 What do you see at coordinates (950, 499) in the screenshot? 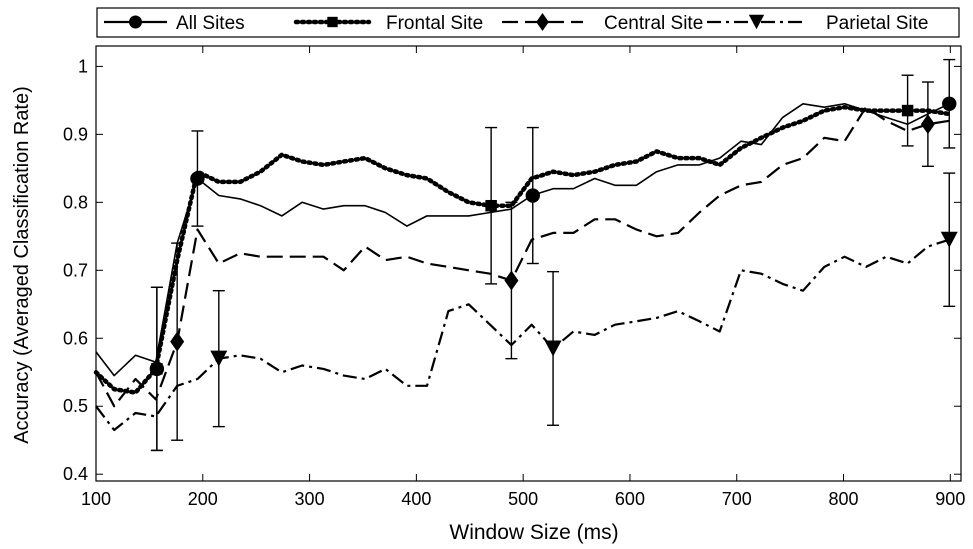
I see `x-tick-label: 900` at bounding box center [950, 499].